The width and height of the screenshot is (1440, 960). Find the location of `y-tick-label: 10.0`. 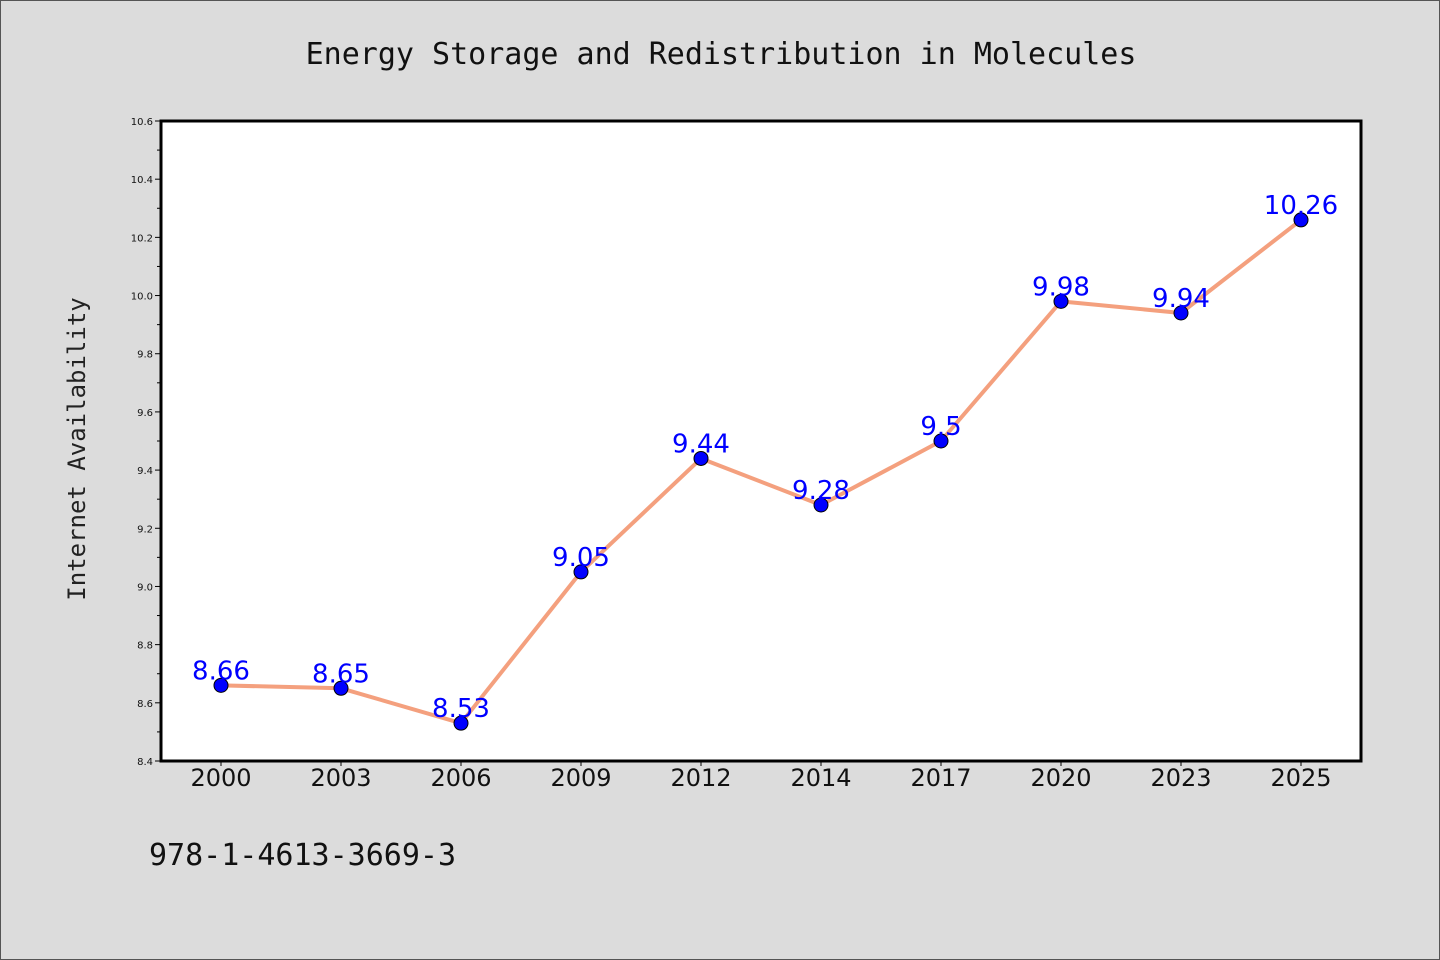

y-tick-label: 10.0 is located at coordinates (142, 297).